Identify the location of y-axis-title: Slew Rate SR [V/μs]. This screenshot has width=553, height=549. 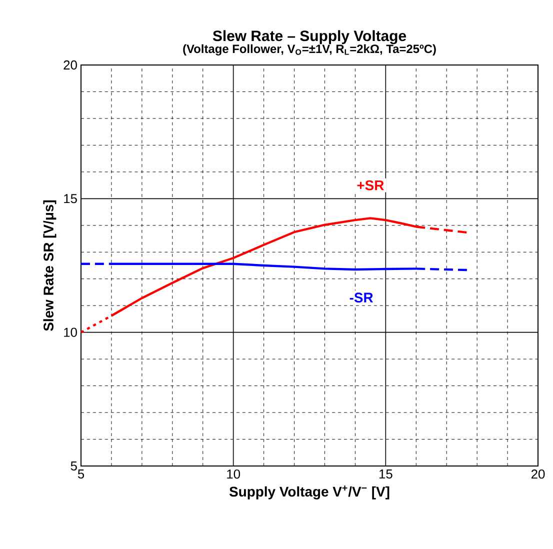
(49, 265).